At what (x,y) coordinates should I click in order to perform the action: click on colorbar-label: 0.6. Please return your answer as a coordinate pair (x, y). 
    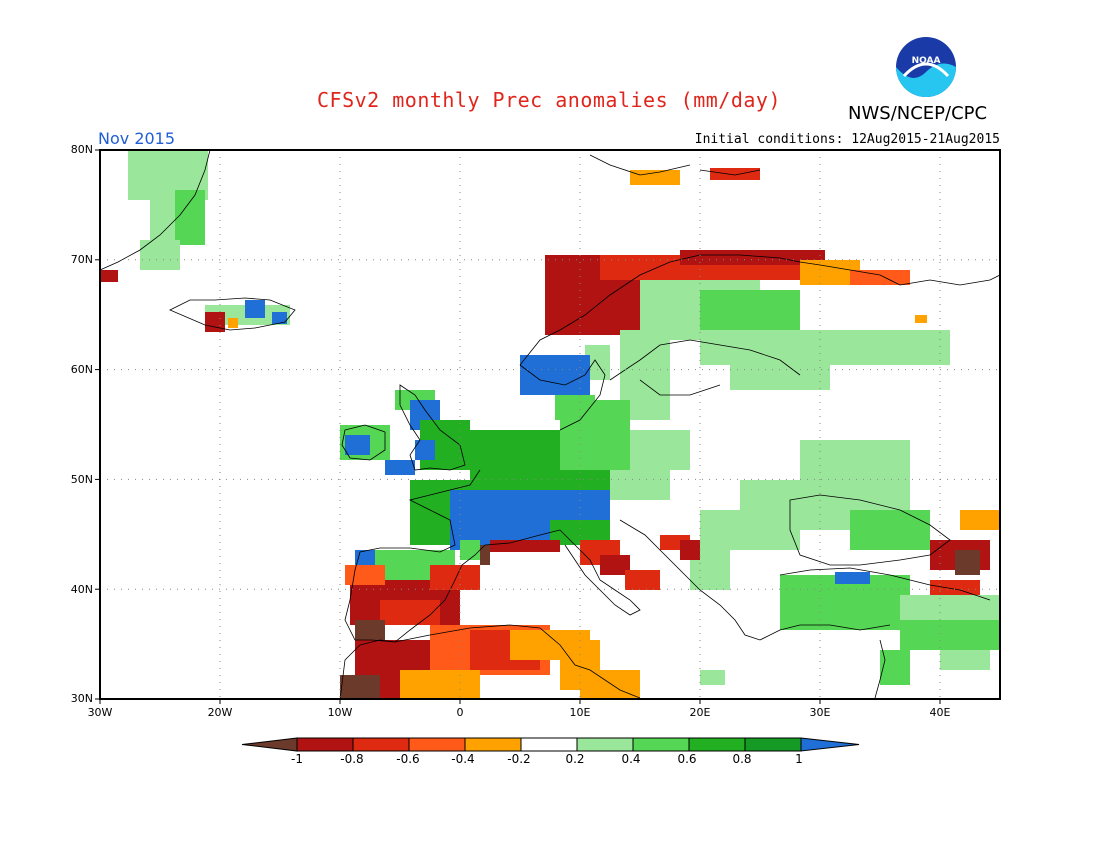
    Looking at the image, I should click on (687, 759).